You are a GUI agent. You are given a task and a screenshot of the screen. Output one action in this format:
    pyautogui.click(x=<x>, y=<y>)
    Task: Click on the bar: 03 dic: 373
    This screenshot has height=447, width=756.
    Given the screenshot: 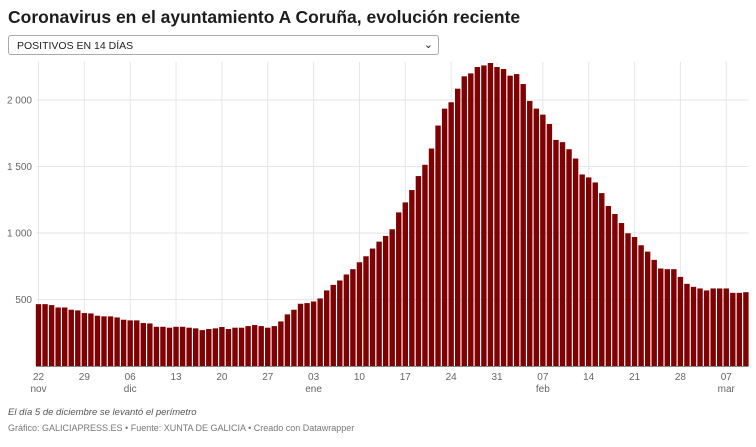 What is the action you would take?
    pyautogui.click(x=110, y=341)
    